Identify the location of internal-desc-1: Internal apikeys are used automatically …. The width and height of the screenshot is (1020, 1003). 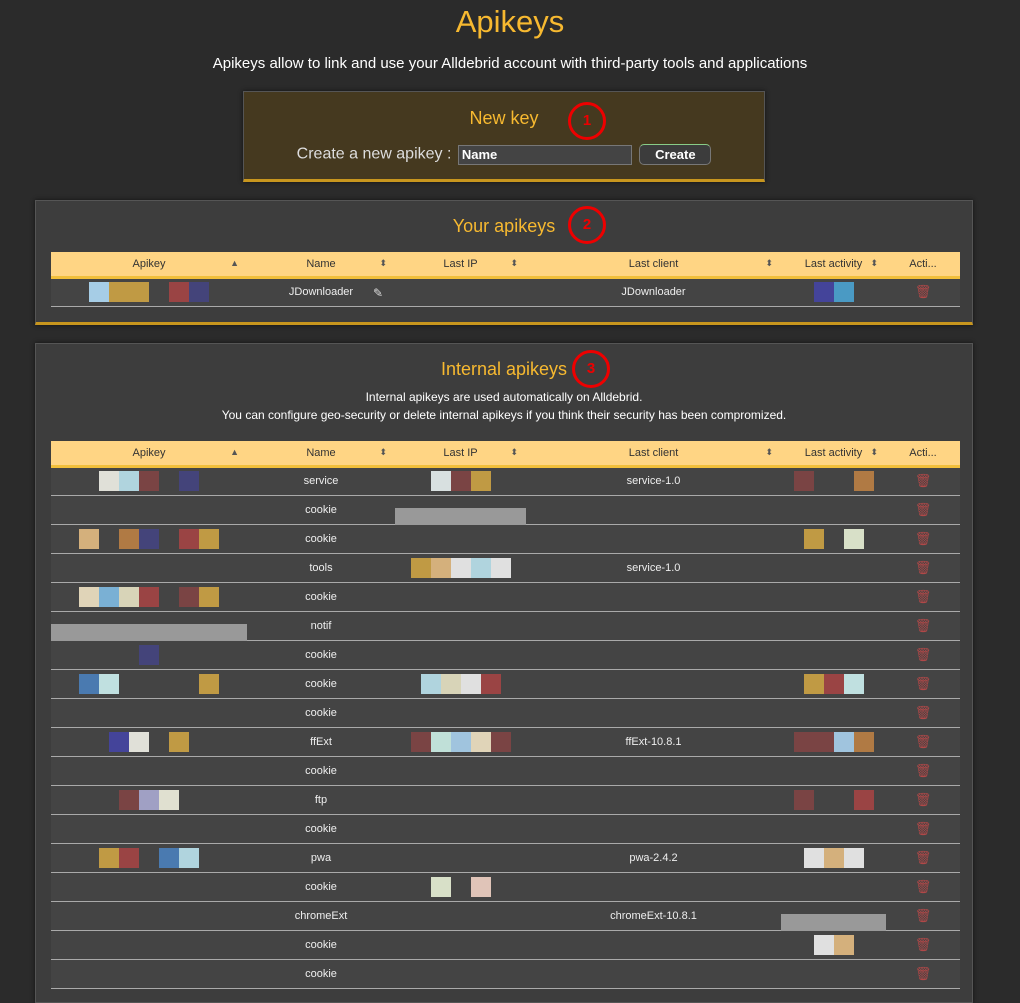
(504, 397).